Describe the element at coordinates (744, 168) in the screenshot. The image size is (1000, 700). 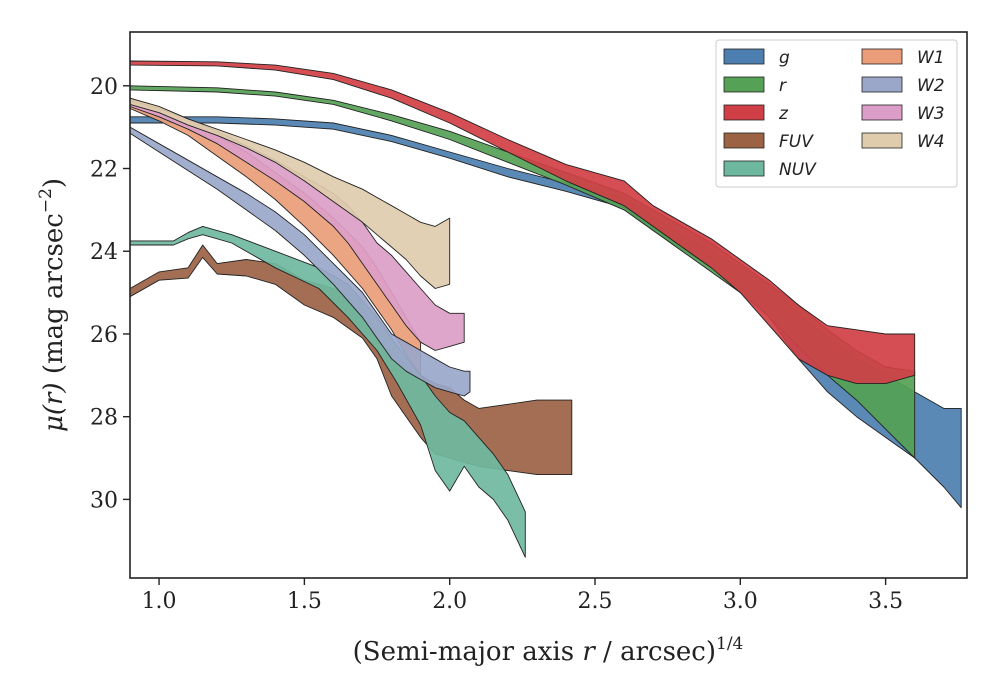
I see `legend-swatch-NUV` at that location.